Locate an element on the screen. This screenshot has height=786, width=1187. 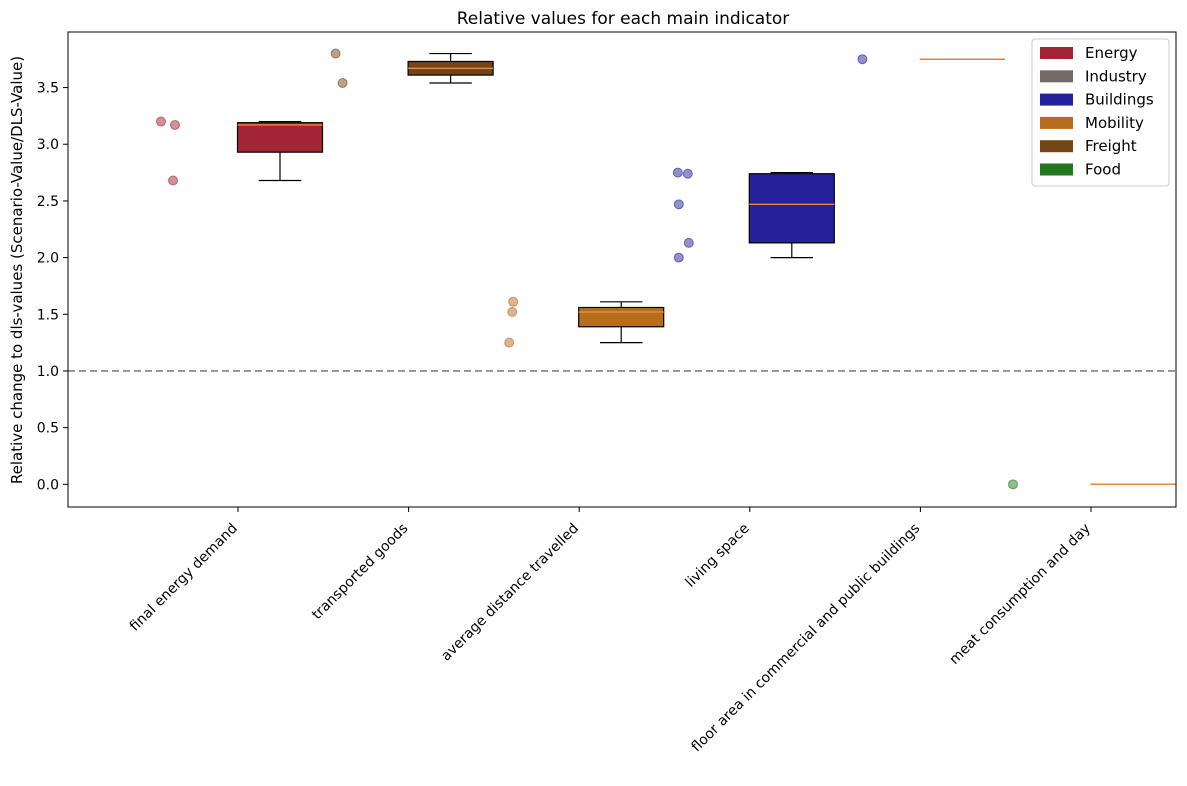
legend-swatch-mobility is located at coordinates (1056, 122).